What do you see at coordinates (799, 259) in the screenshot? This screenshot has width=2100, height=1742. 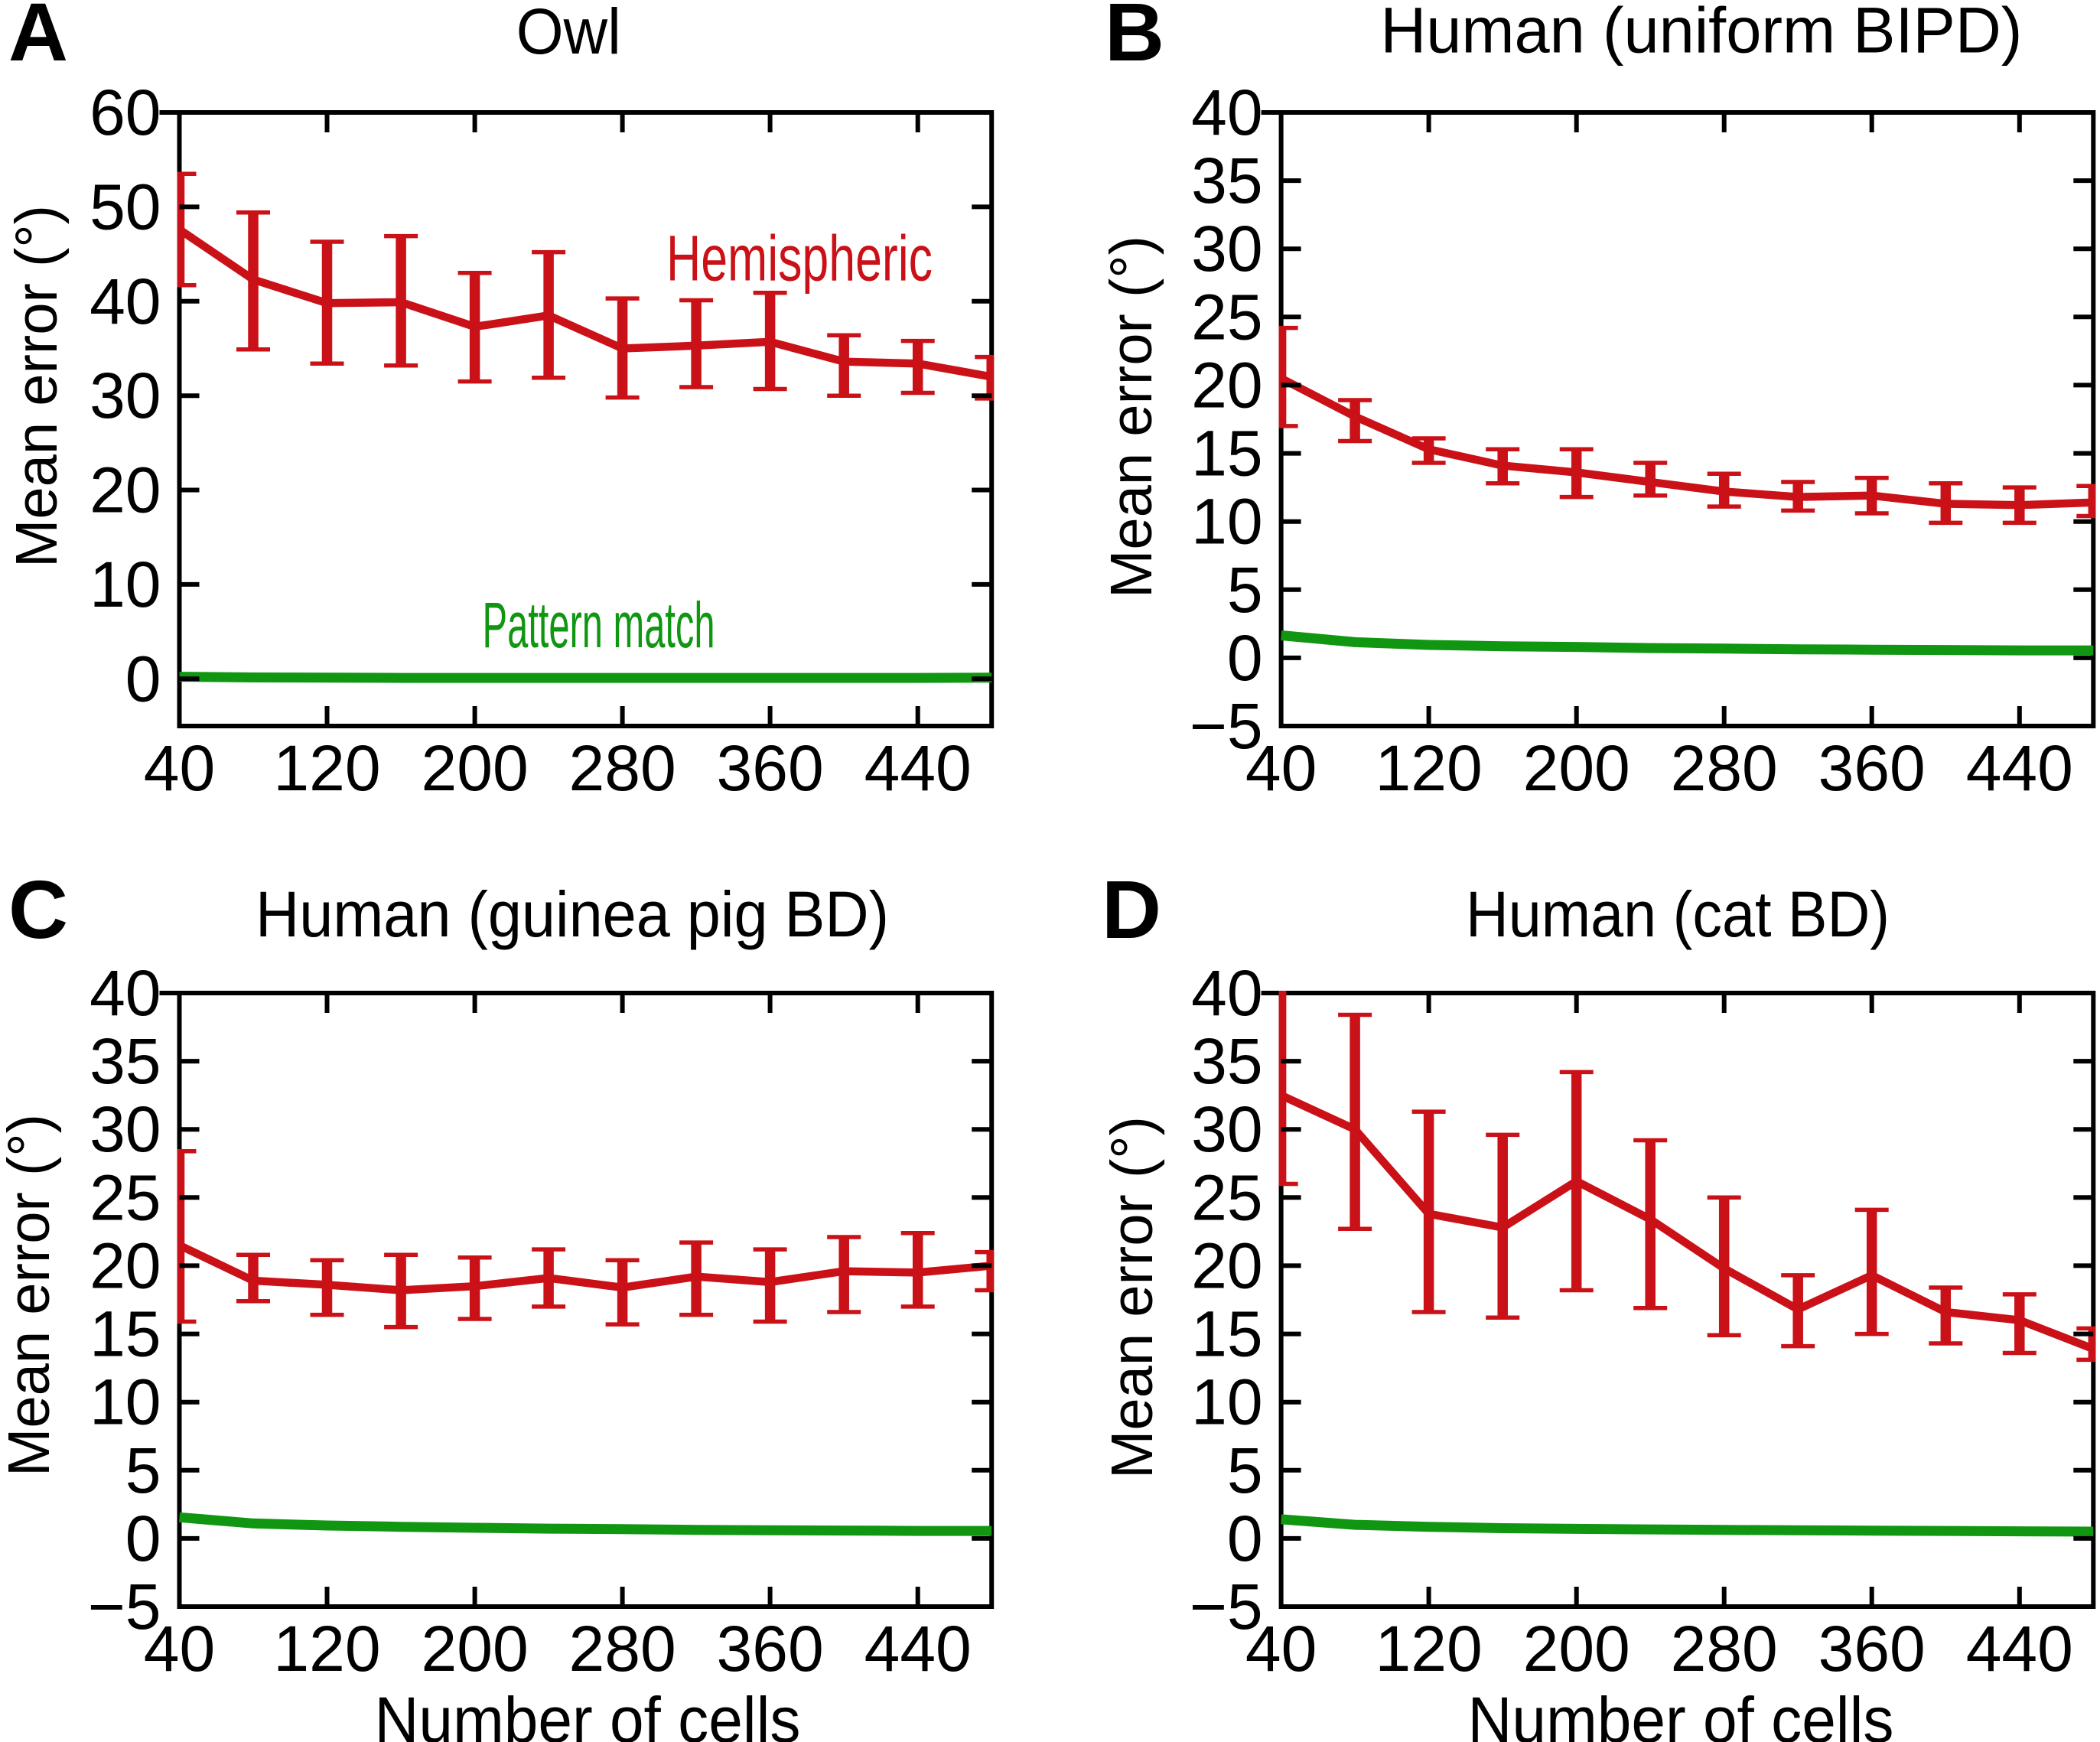 I see `svg-text: Hemispheric` at bounding box center [799, 259].